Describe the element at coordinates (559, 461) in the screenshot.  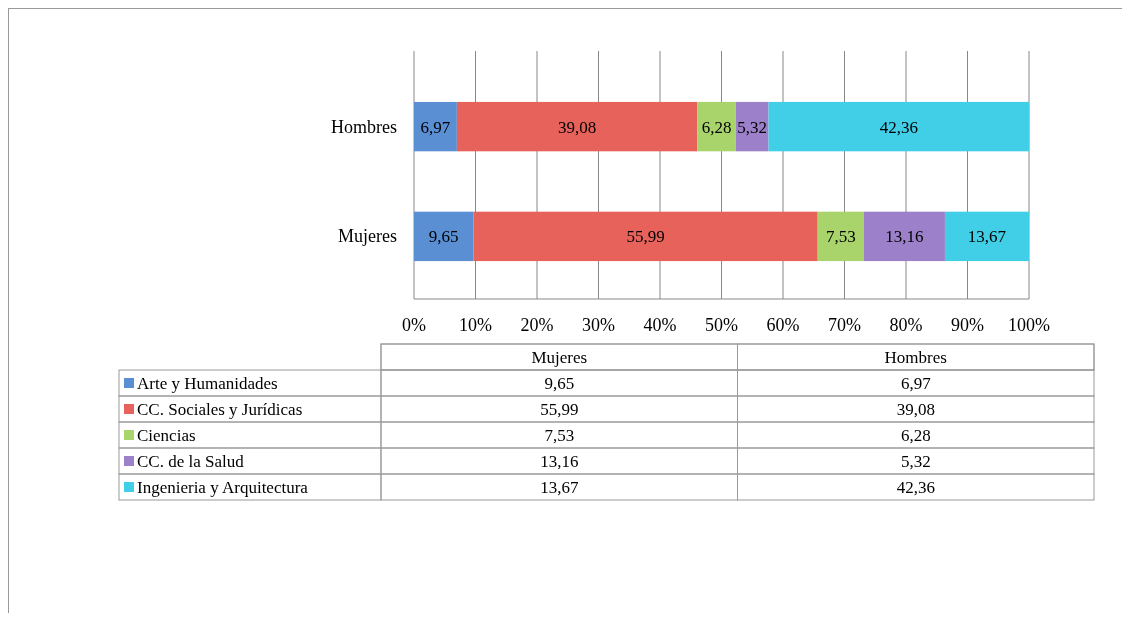
I see `text: 13,16` at that location.